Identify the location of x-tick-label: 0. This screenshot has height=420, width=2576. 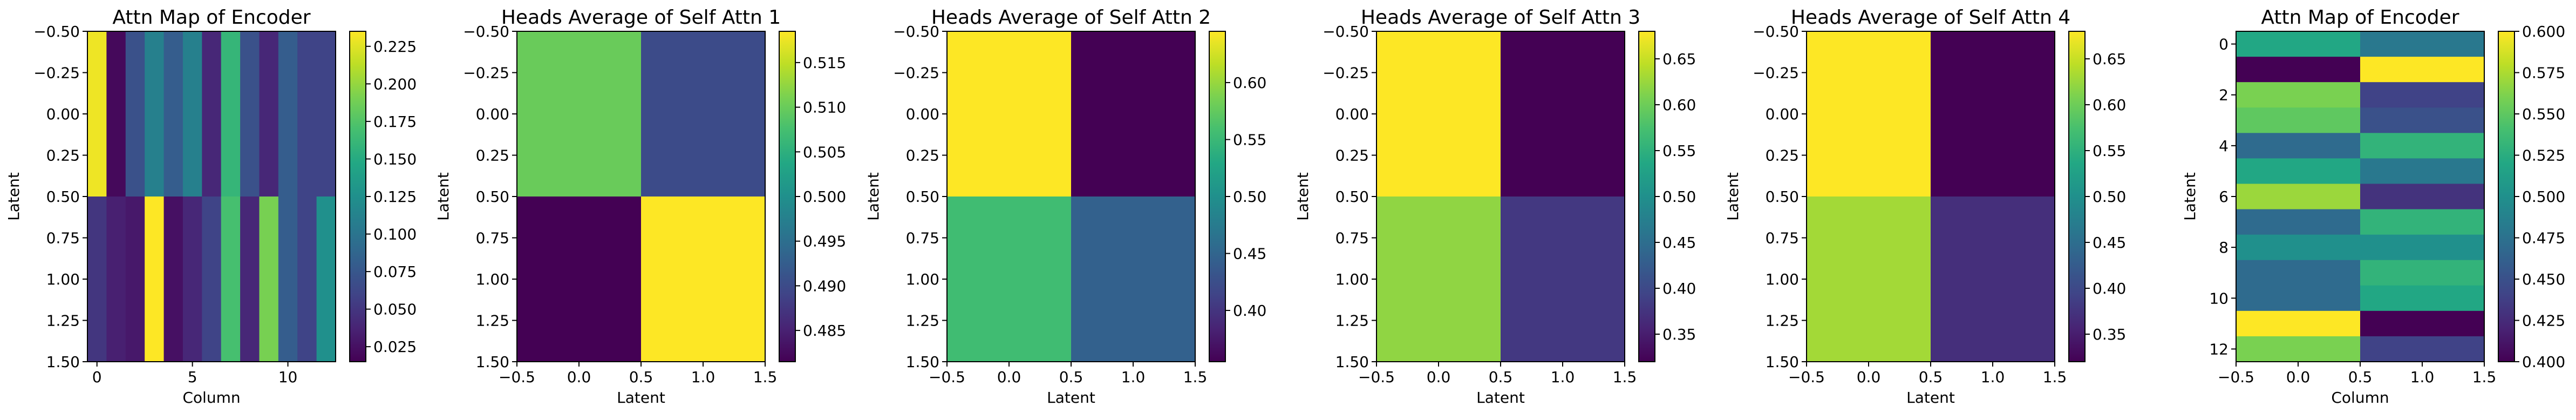
(97, 377).